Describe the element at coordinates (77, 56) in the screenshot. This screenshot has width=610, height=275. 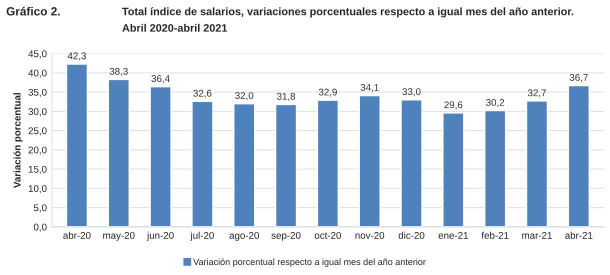
I see `data-label: 42,3` at that location.